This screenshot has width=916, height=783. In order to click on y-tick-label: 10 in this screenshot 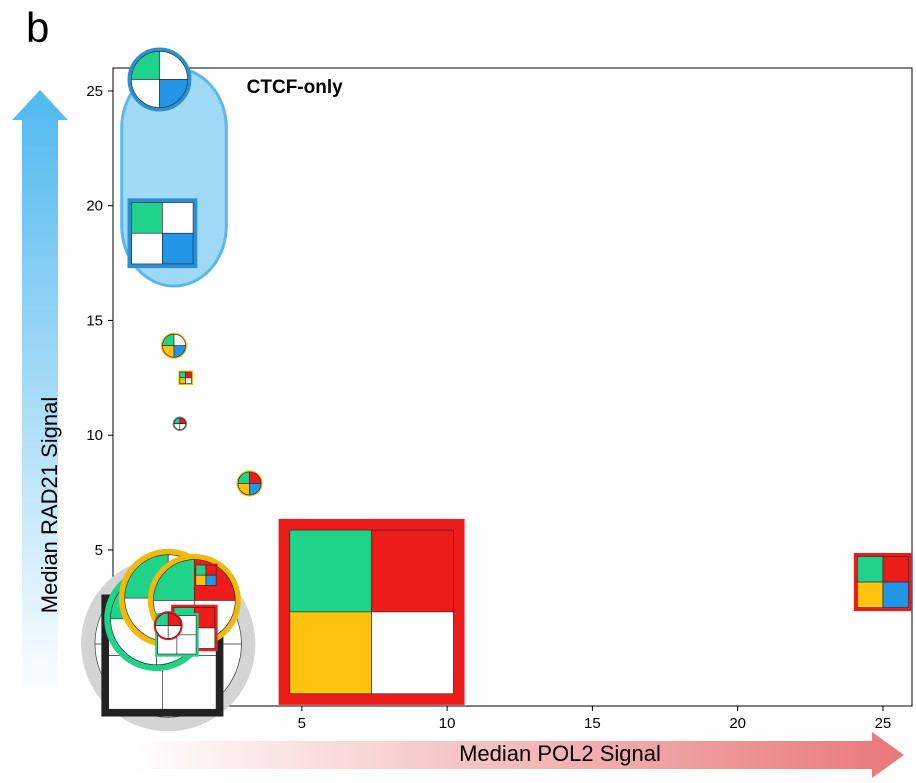, I will do `click(94, 435)`.